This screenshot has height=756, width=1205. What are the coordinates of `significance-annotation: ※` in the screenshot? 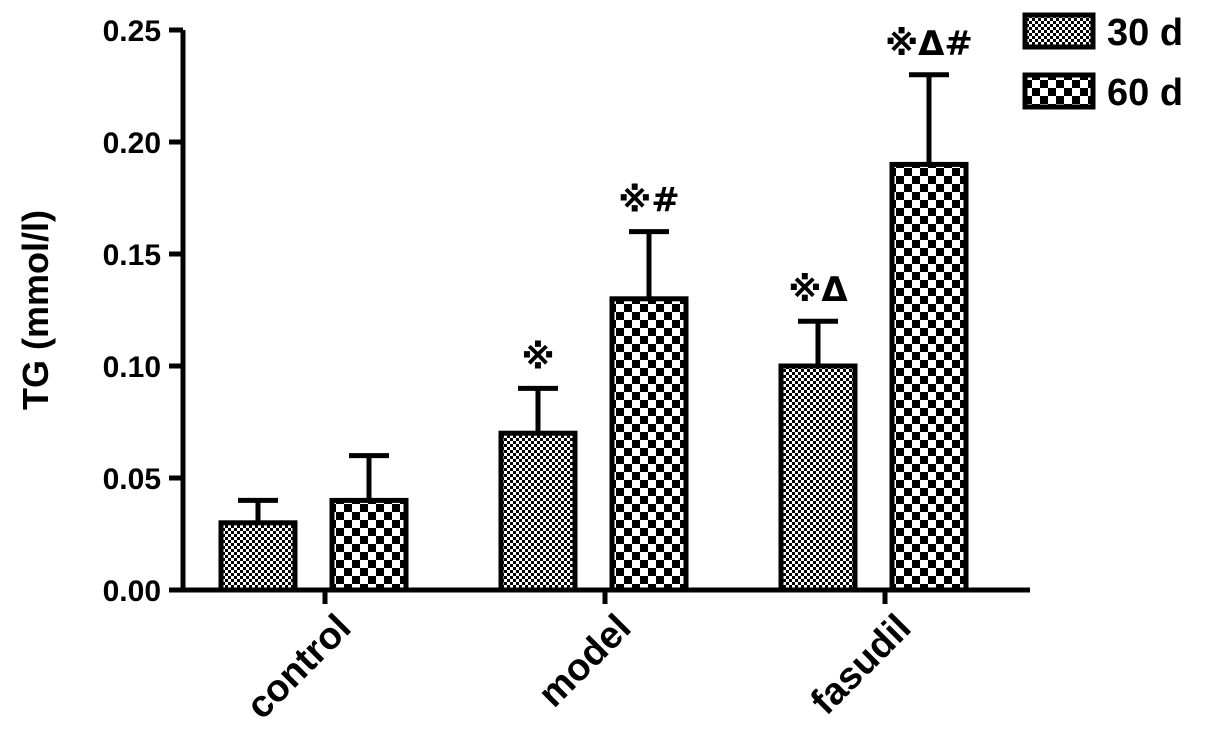 It's located at (537, 357).